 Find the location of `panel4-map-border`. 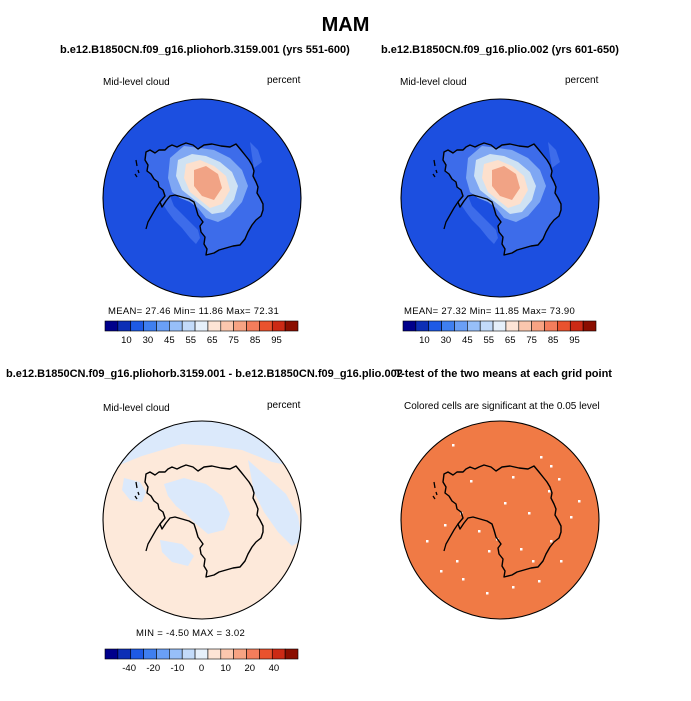

panel4-map-border is located at coordinates (500, 520).